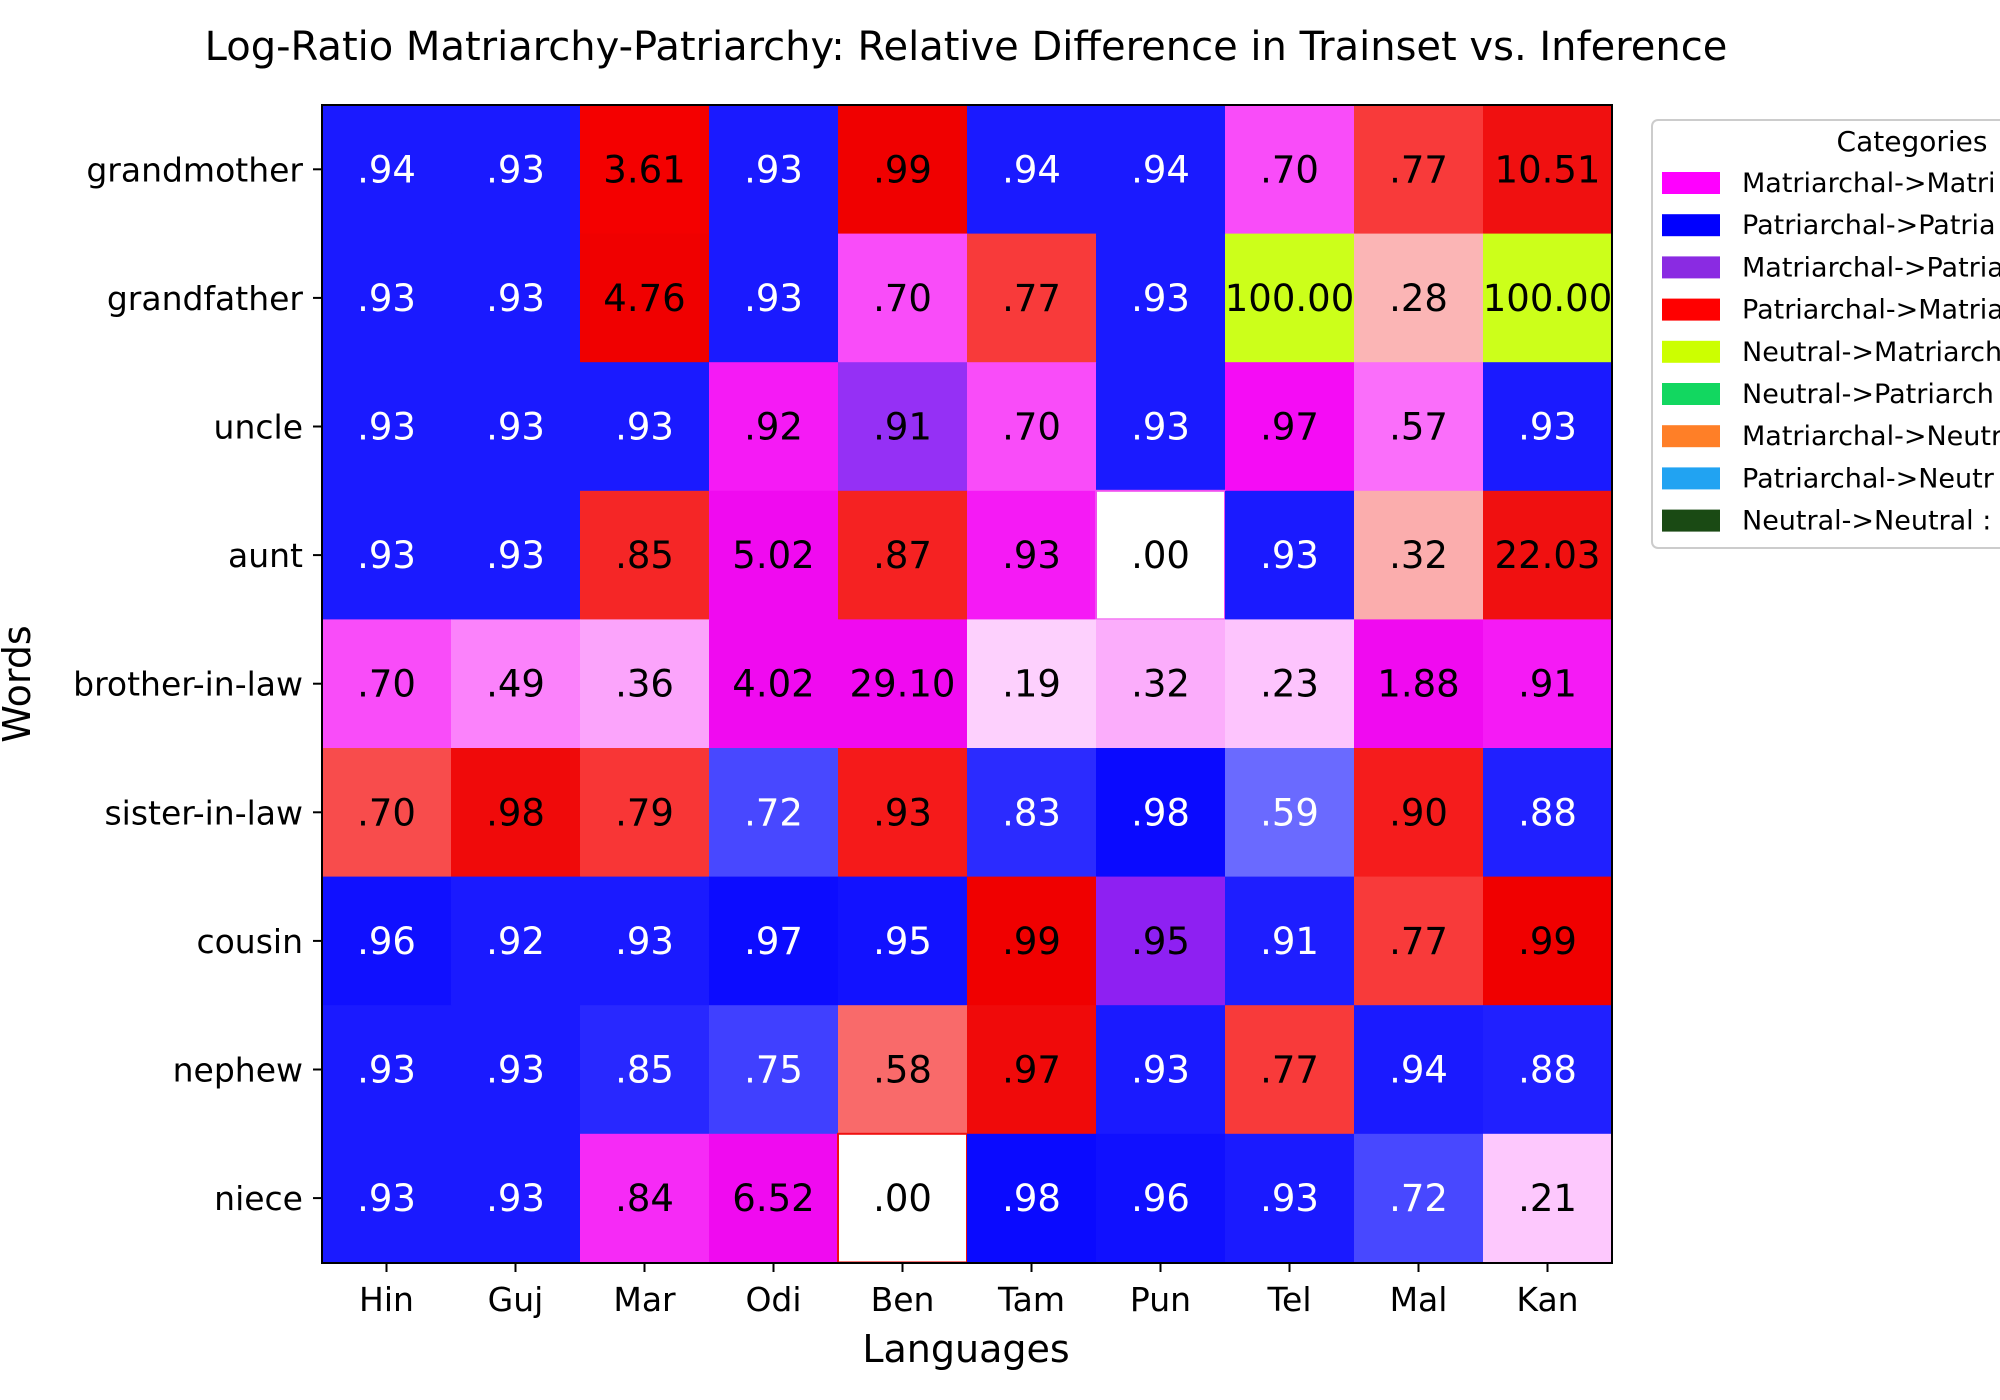  I want to click on cell-value-label: .98, so click(1031, 1198).